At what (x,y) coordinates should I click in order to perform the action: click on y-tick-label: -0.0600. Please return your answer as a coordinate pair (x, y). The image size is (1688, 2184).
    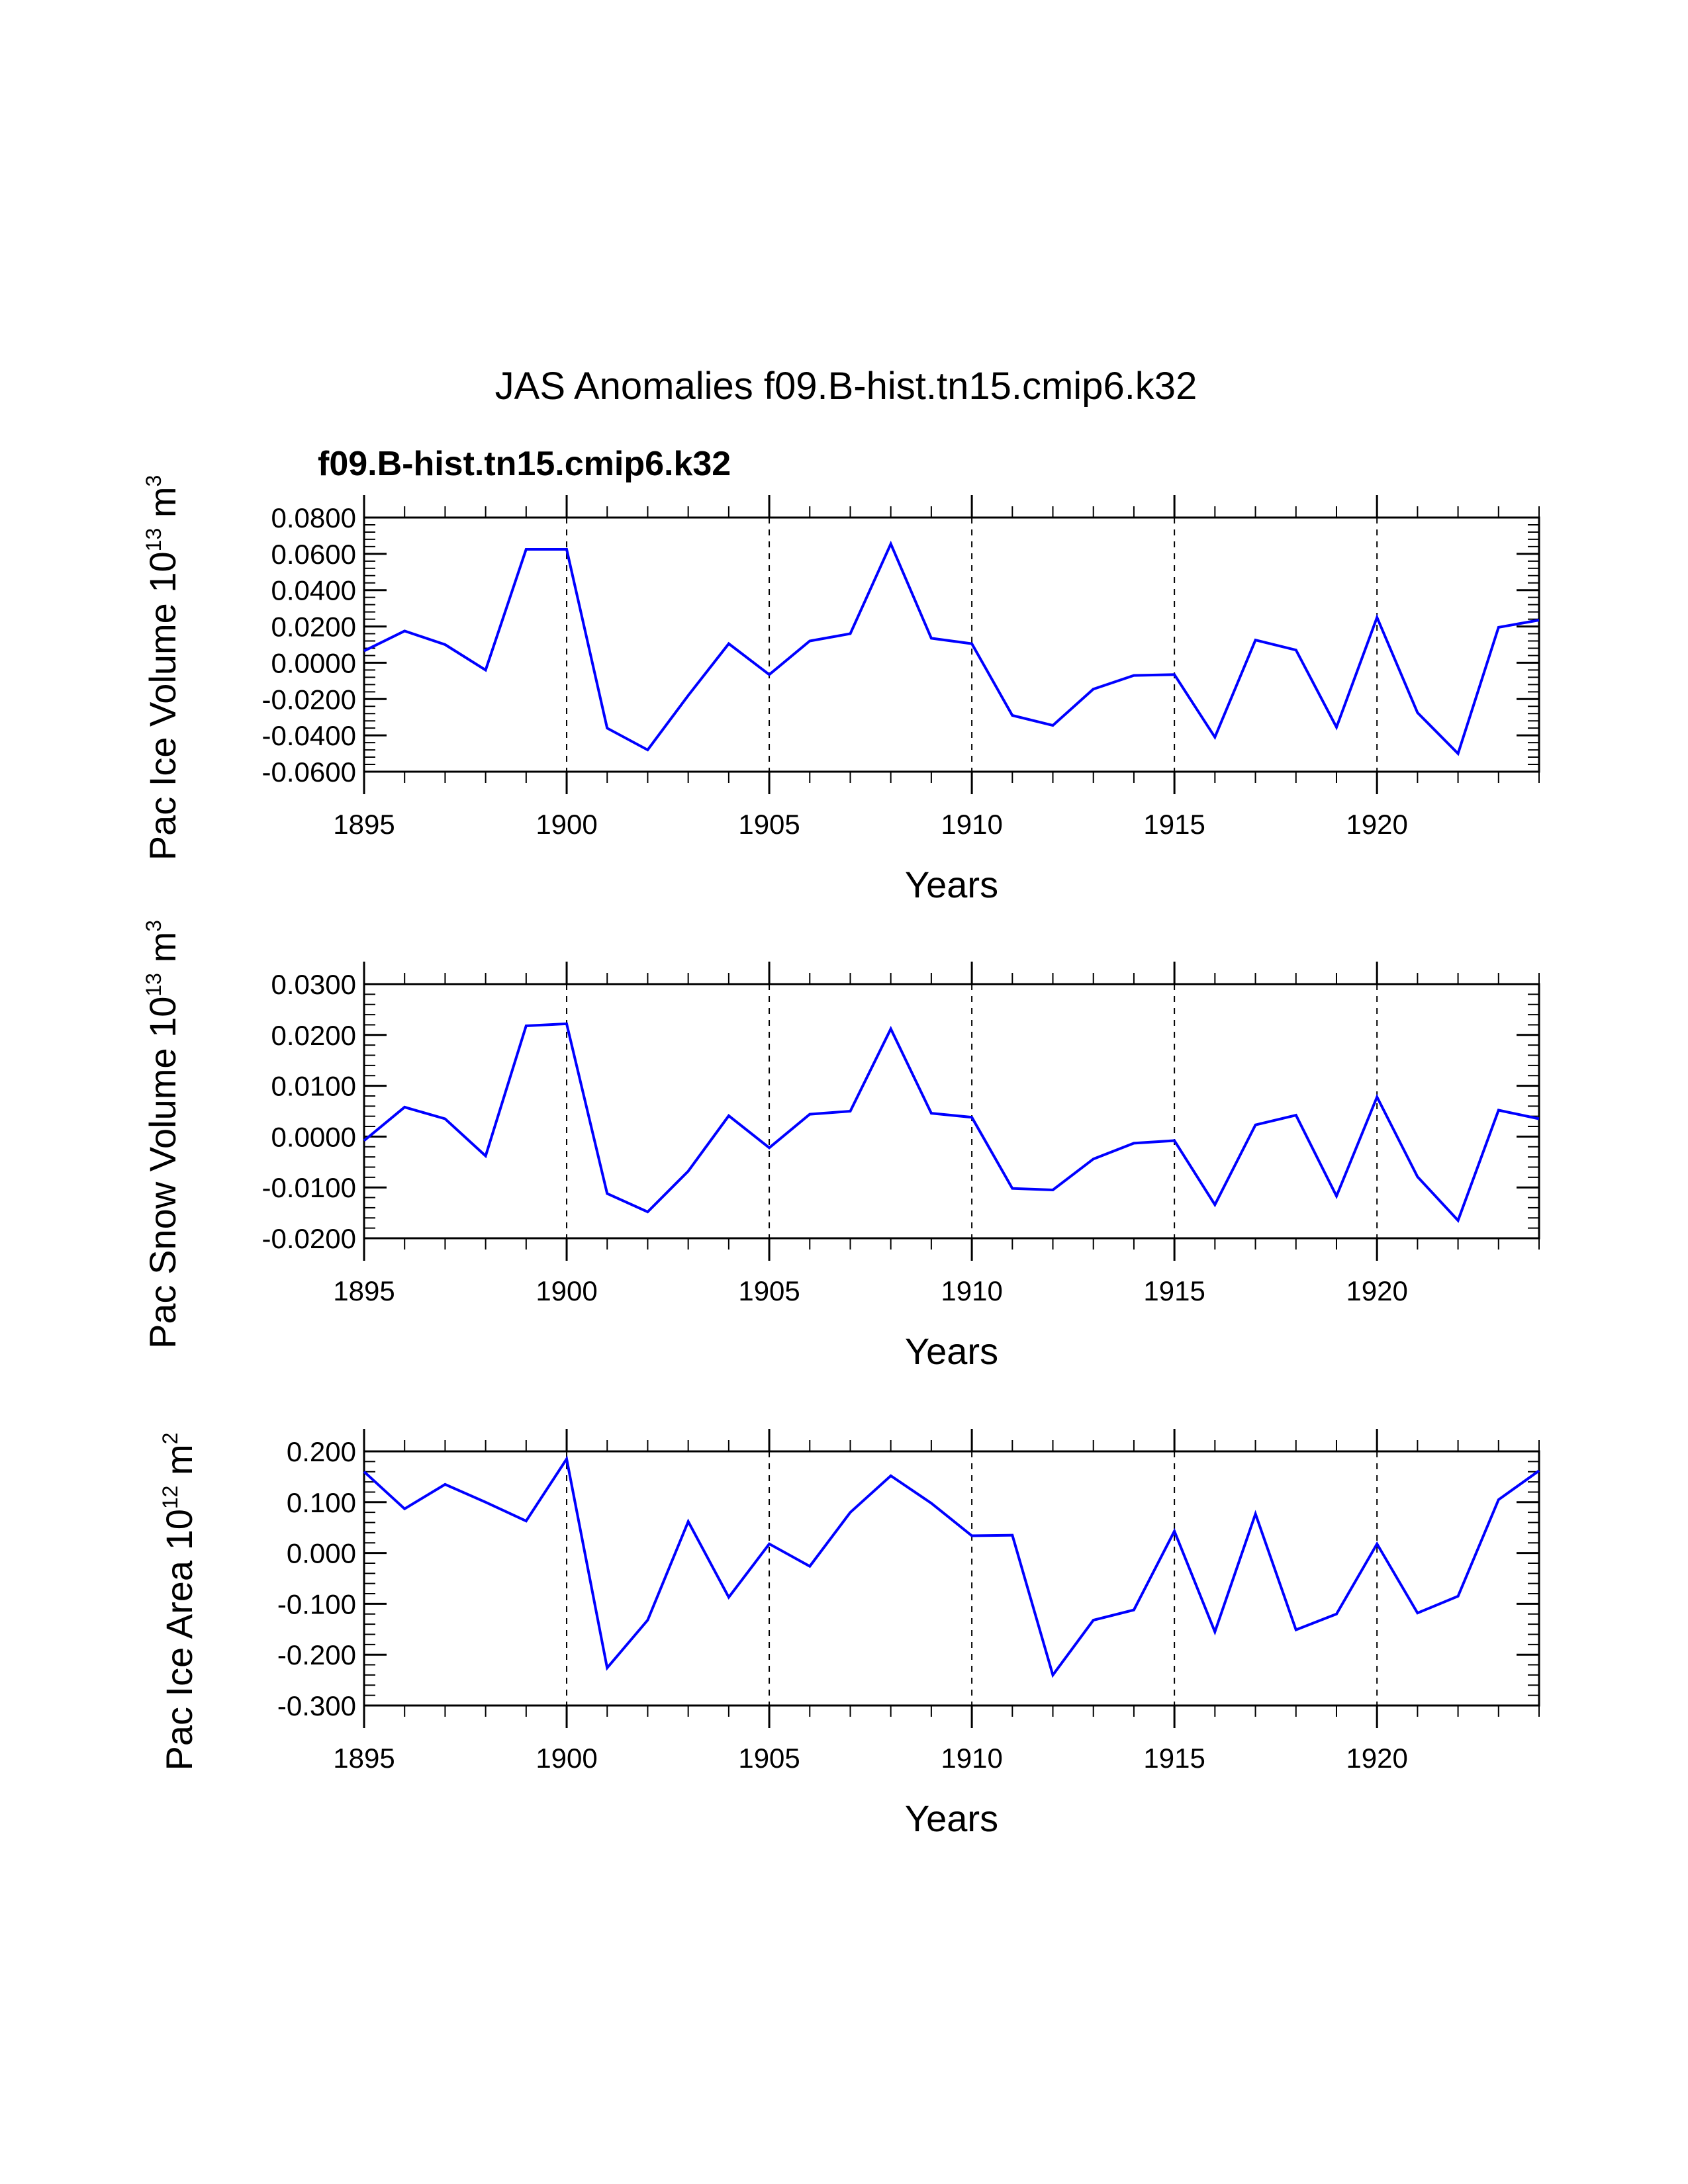
    Looking at the image, I should click on (309, 772).